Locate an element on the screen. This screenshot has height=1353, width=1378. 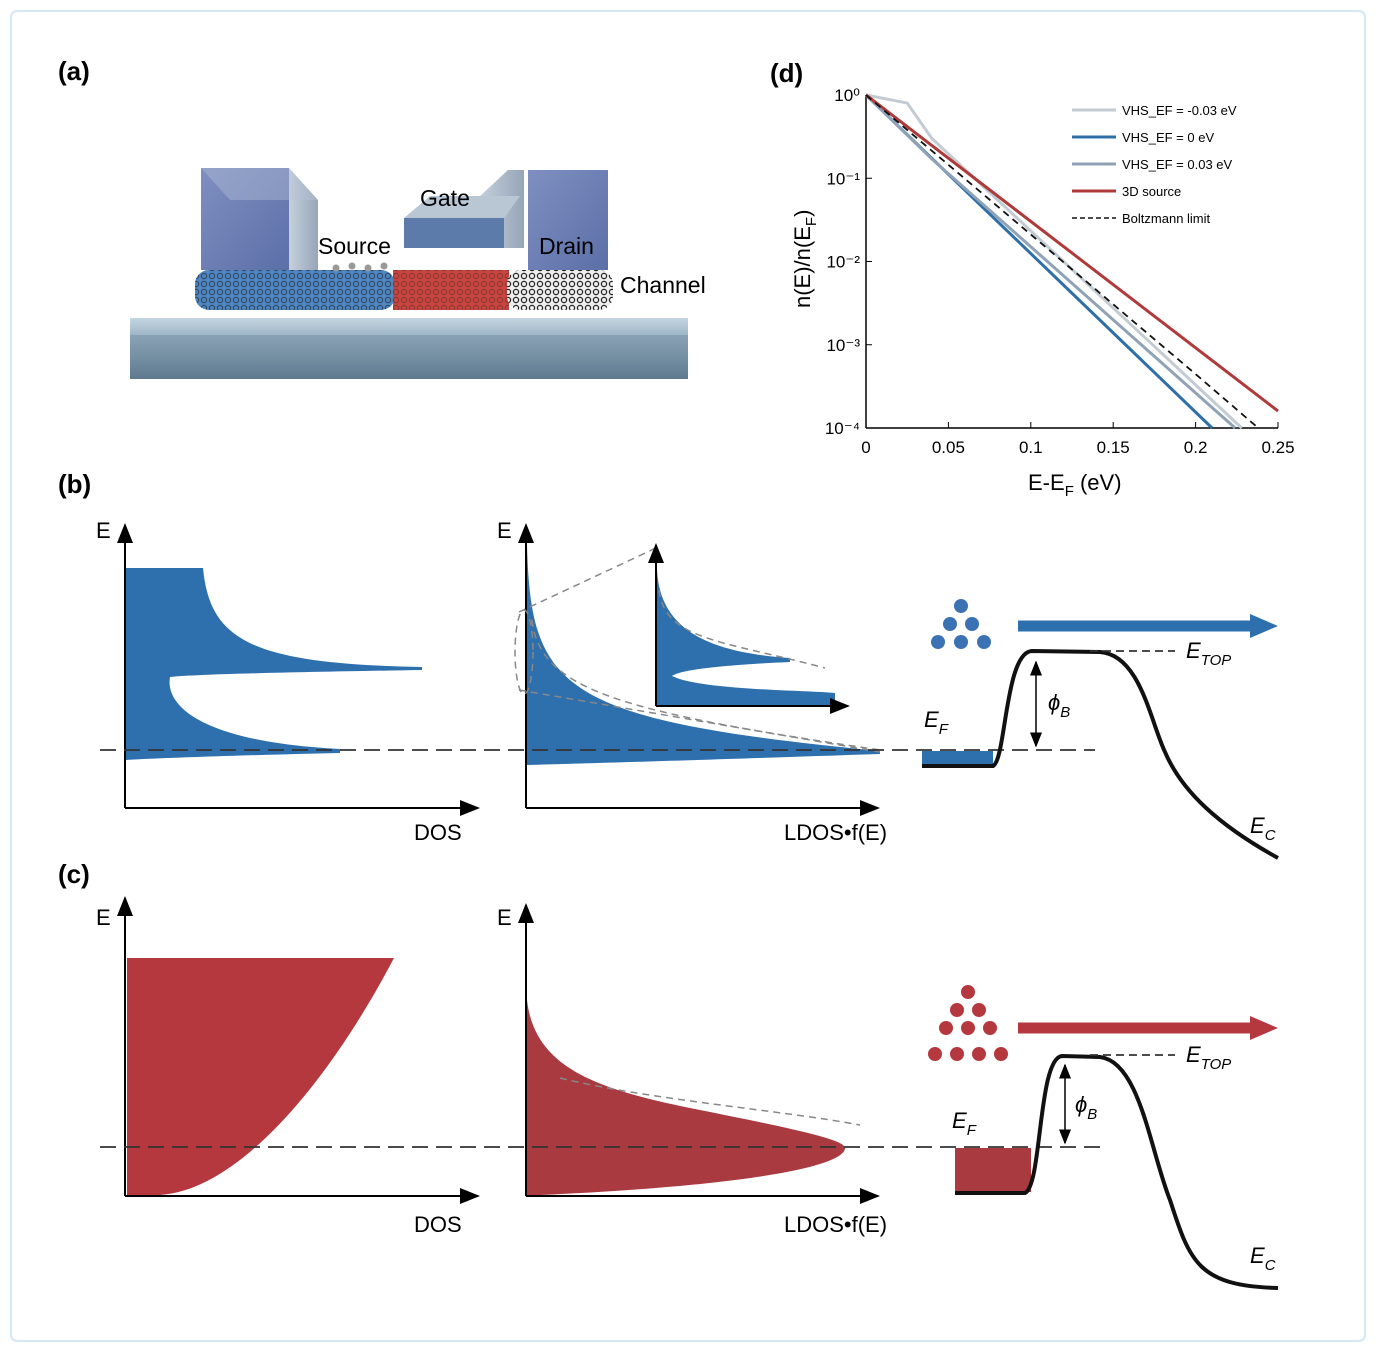
x-tick-label: 0.15 is located at coordinates (1113, 447).